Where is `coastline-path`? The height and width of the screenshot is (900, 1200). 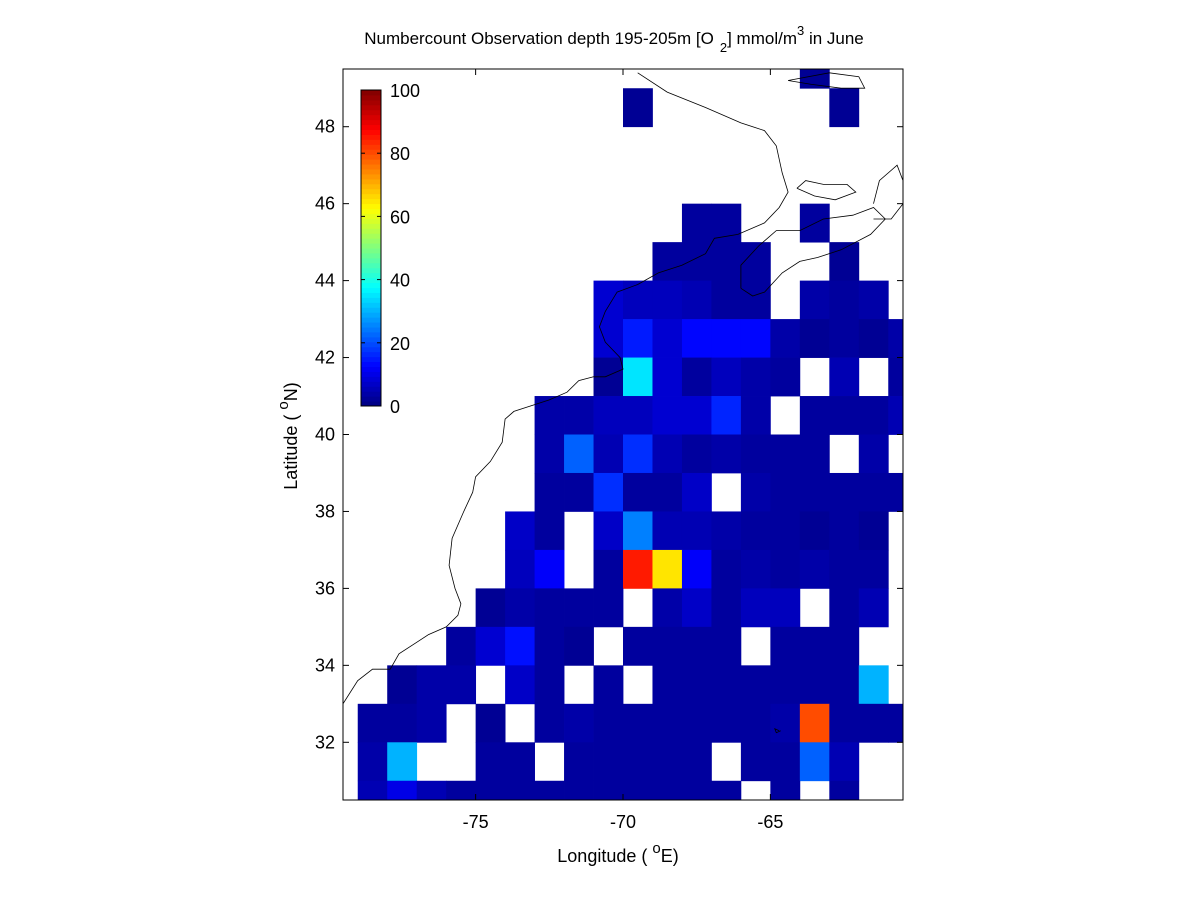
coastline-path is located at coordinates (826, 190).